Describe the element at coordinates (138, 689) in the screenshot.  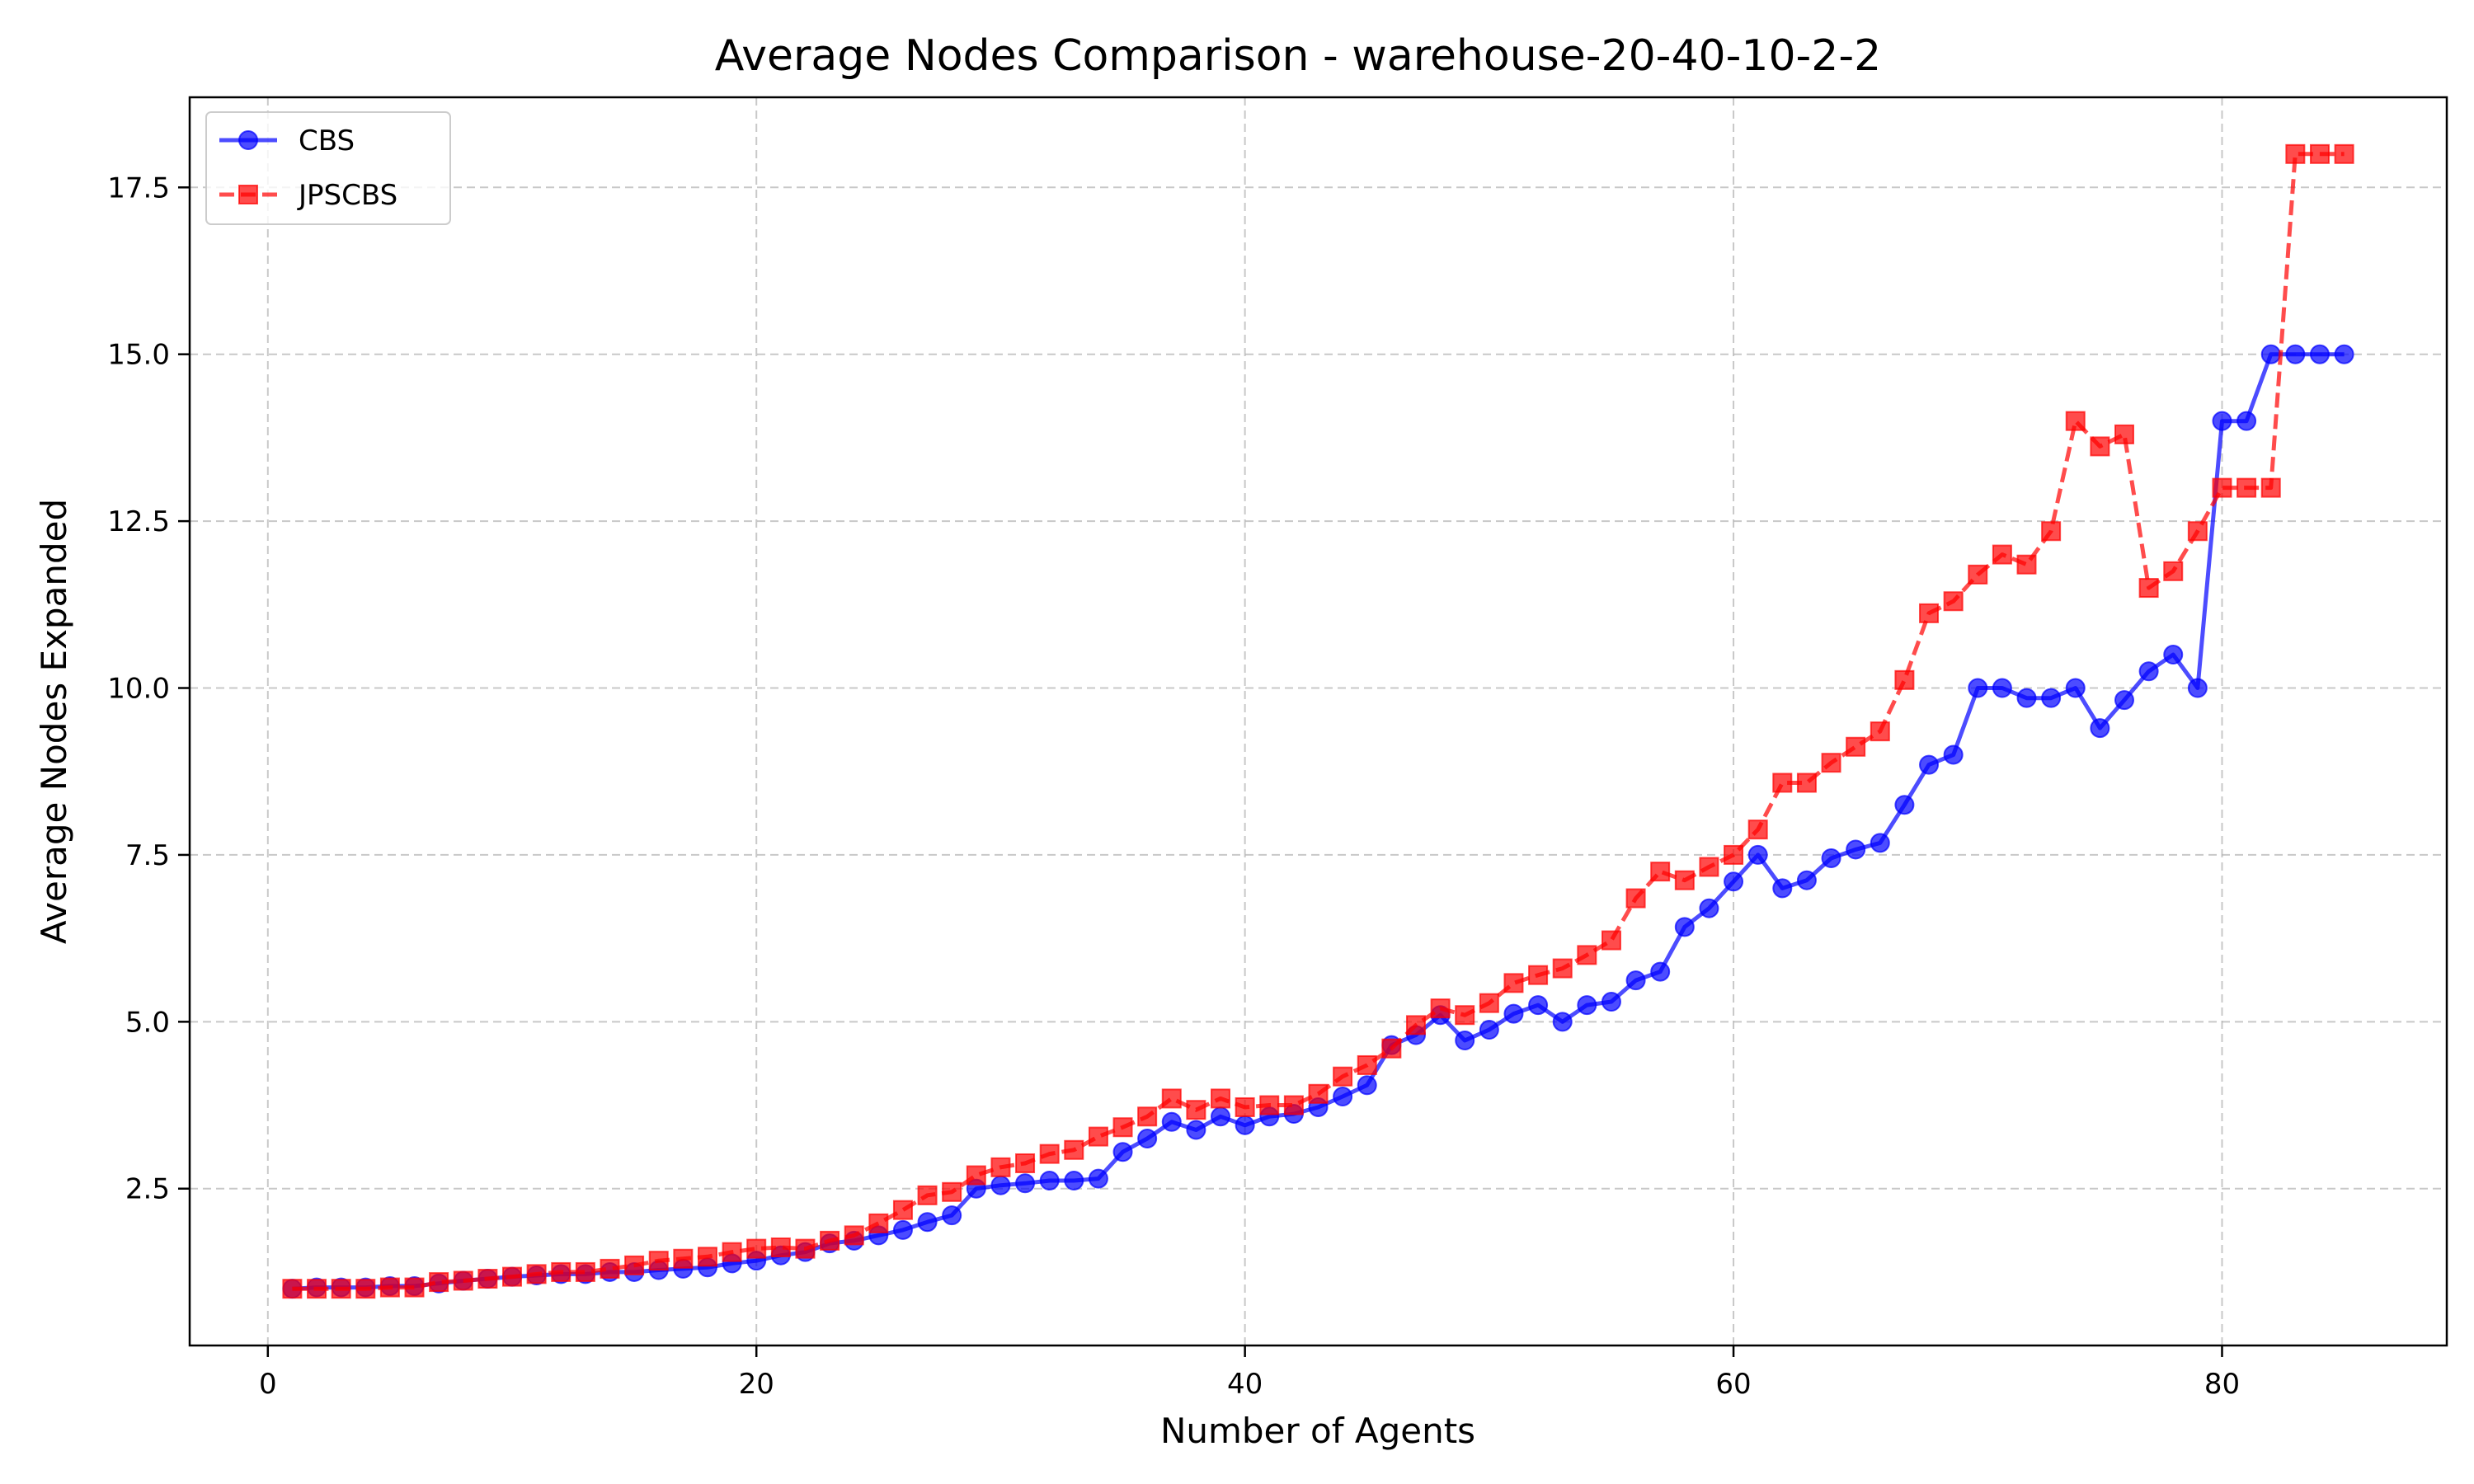
I see `y-tick-label: 10.0` at that location.